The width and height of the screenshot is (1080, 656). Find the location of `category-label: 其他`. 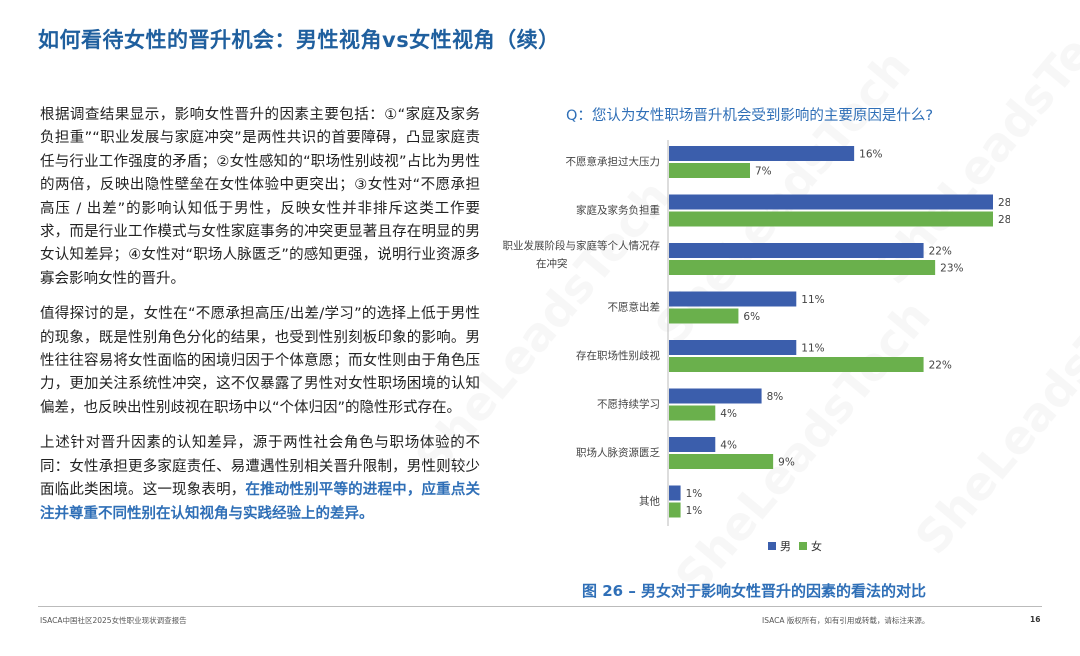

category-label: 其他 is located at coordinates (649, 501).